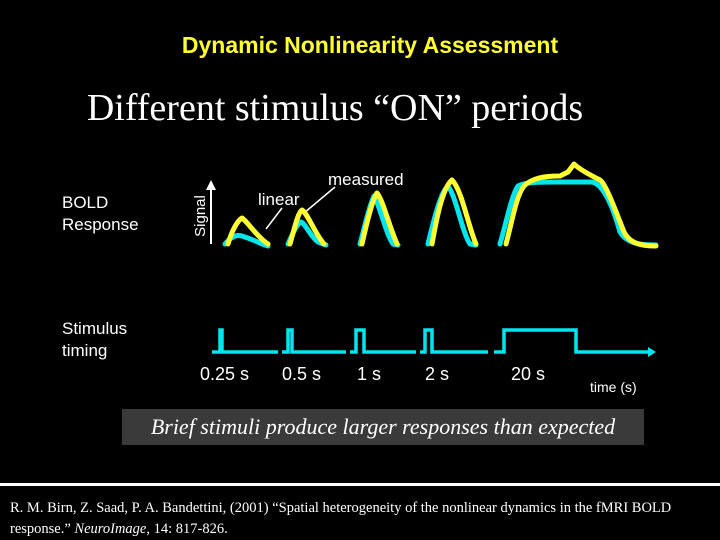 The width and height of the screenshot is (720, 540). Describe the element at coordinates (613, 387) in the screenshot. I see `time-axis-label: time (s)` at that location.